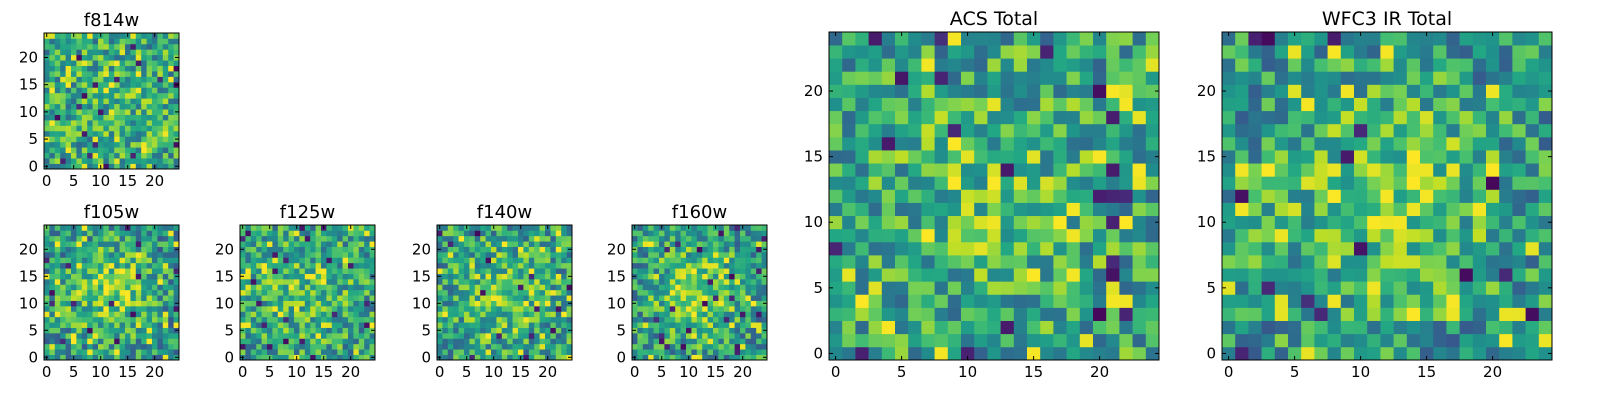 This screenshot has width=1600, height=400. I want to click on y-tick-label: 10, so click(28, 303).